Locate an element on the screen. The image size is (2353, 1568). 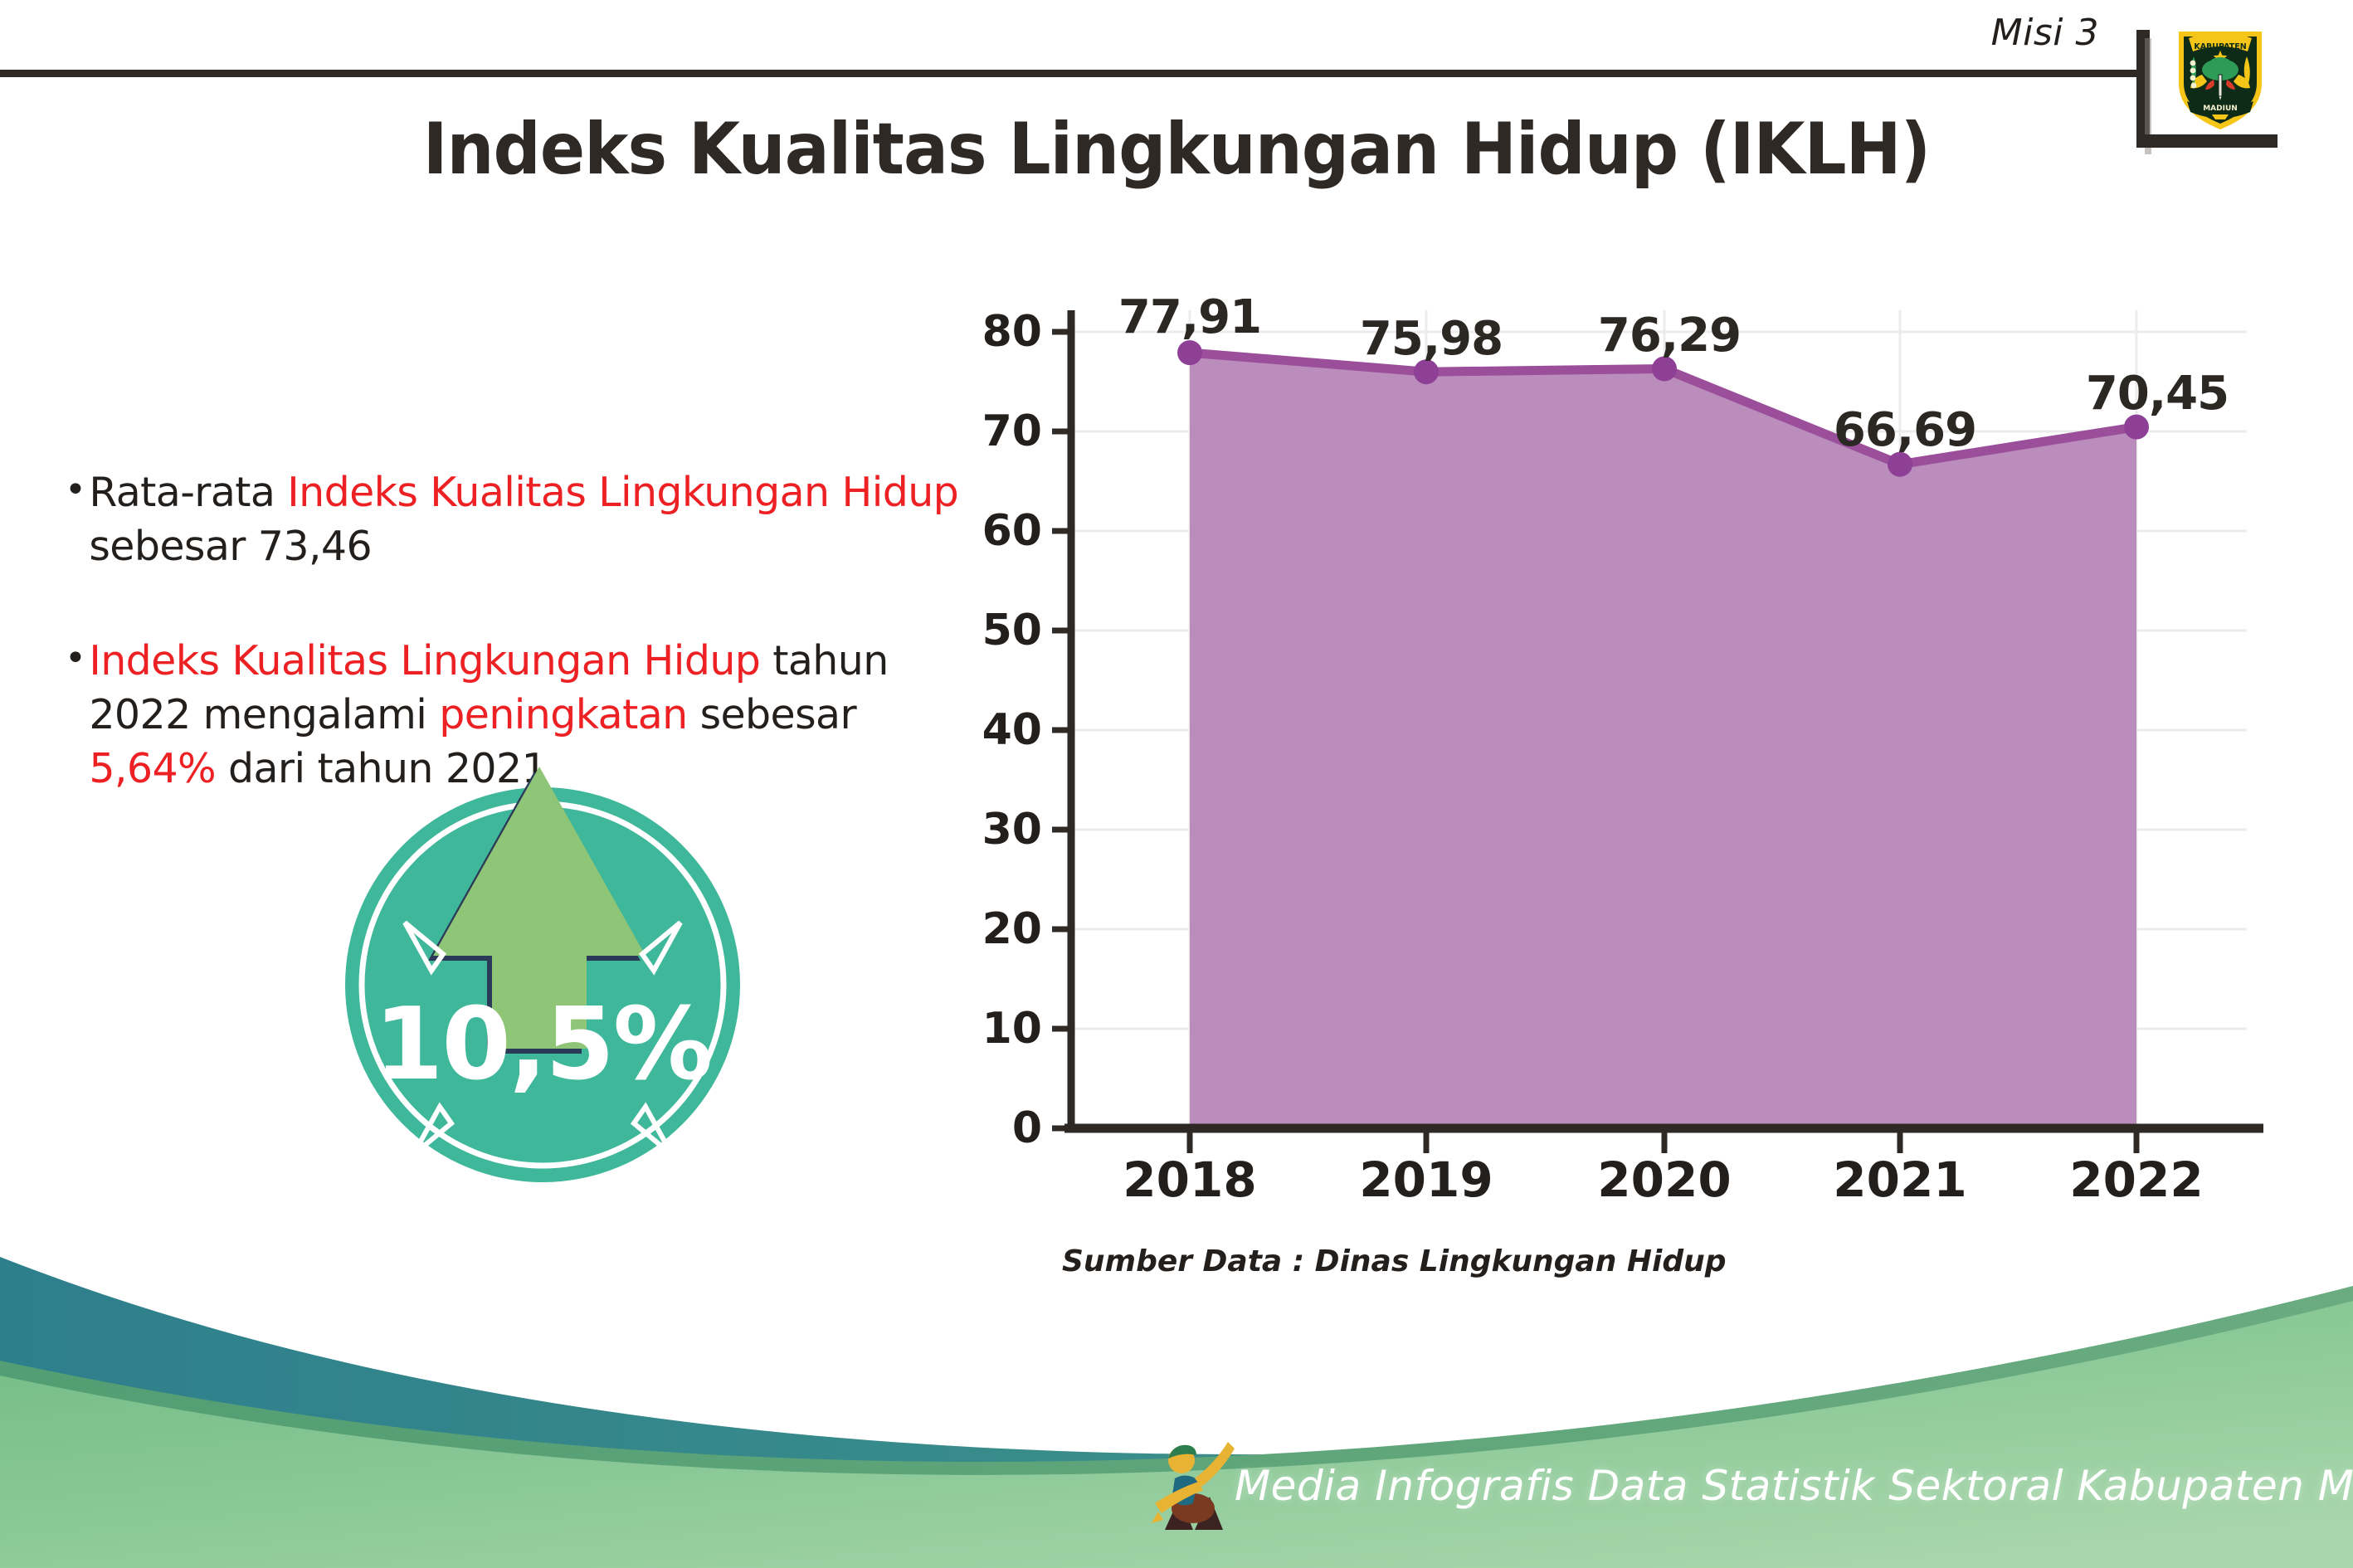
data-label-2021: 66,69 is located at coordinates (1905, 430).